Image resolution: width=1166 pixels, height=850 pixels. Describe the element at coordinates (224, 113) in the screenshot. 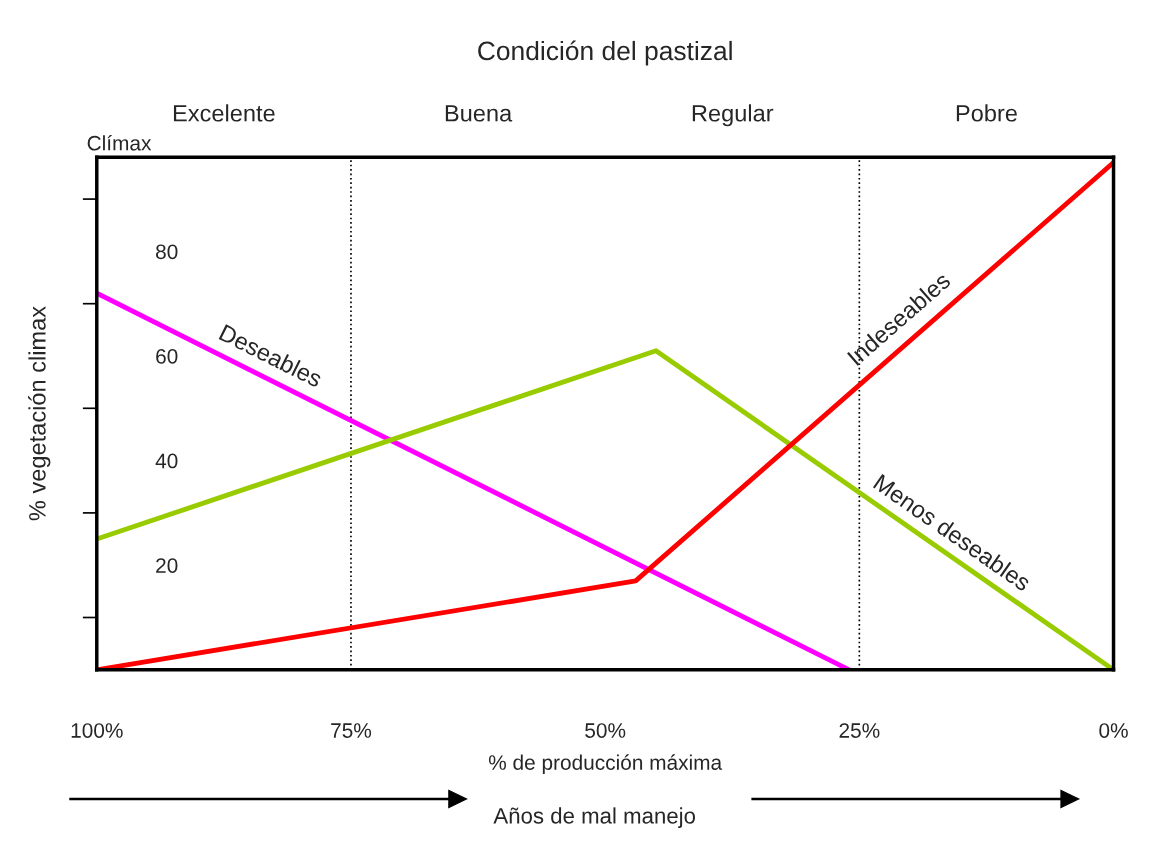

I see `text: Excelente` at that location.